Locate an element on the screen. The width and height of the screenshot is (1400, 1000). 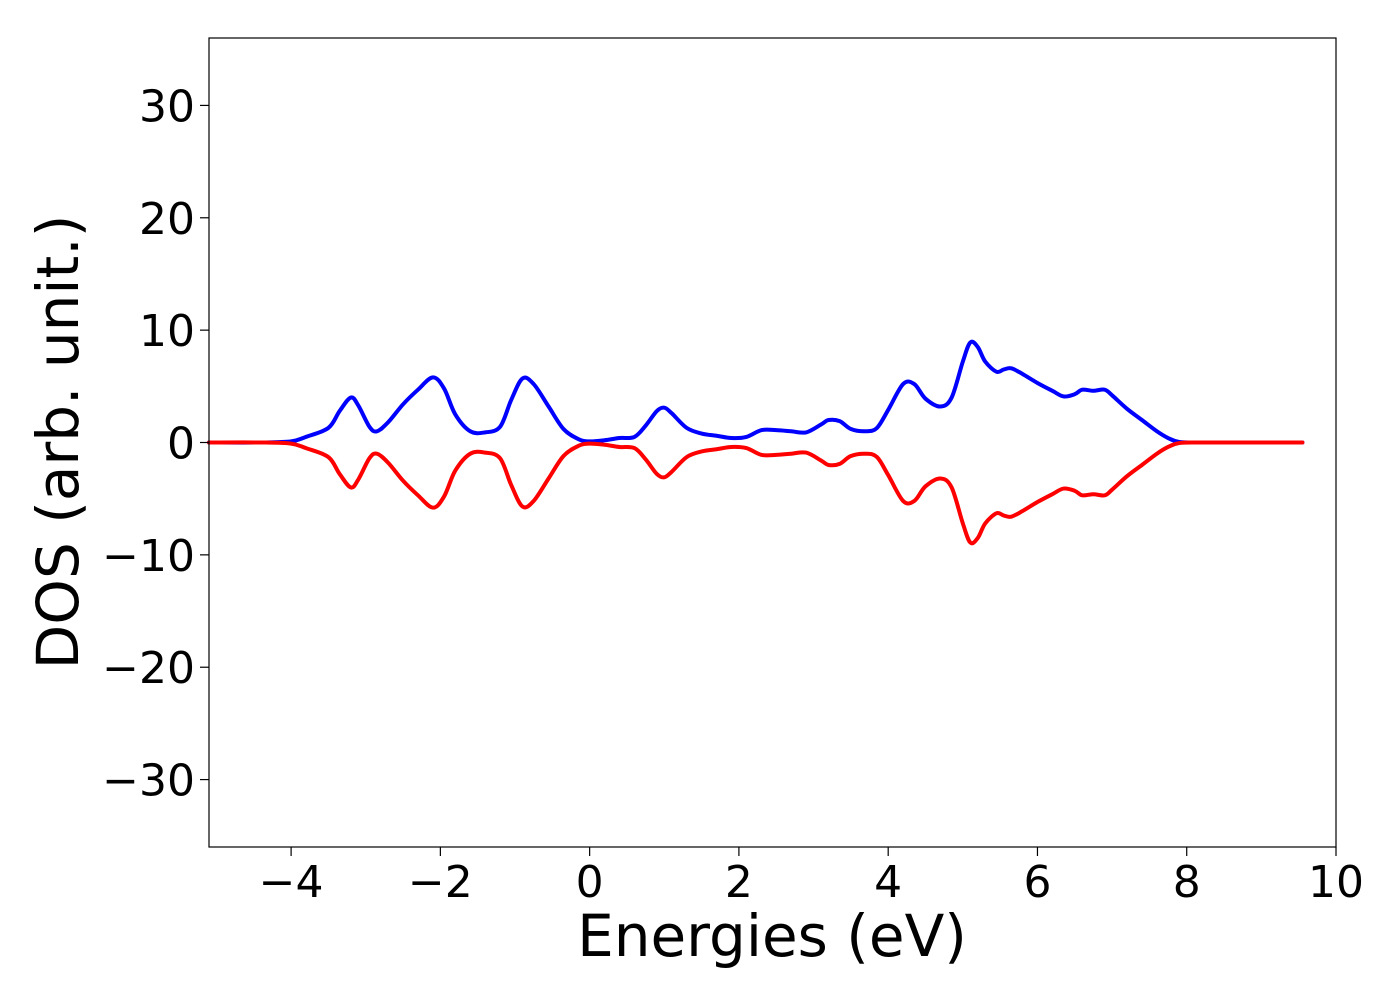
y-tick-label: 10 is located at coordinates (167, 331).